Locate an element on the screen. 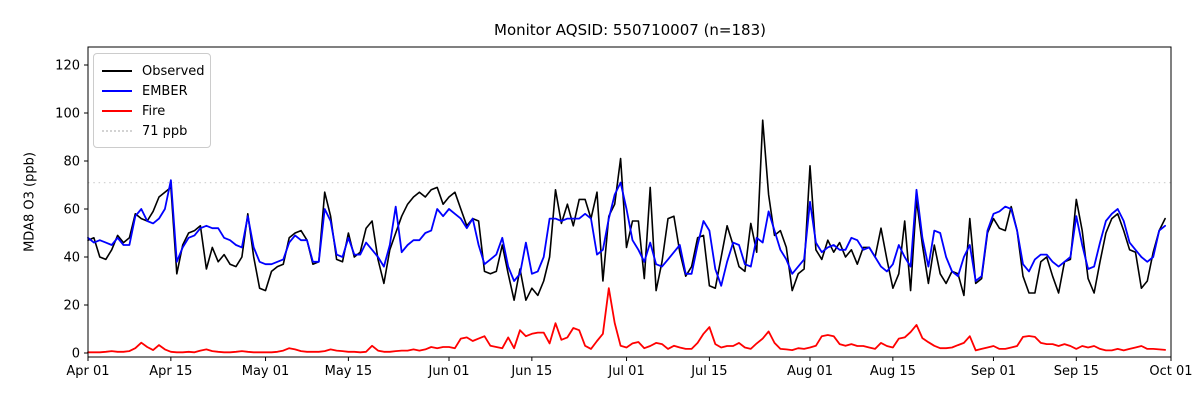 This screenshot has height=400, width=1200. observed-line-swatch is located at coordinates (117, 71).